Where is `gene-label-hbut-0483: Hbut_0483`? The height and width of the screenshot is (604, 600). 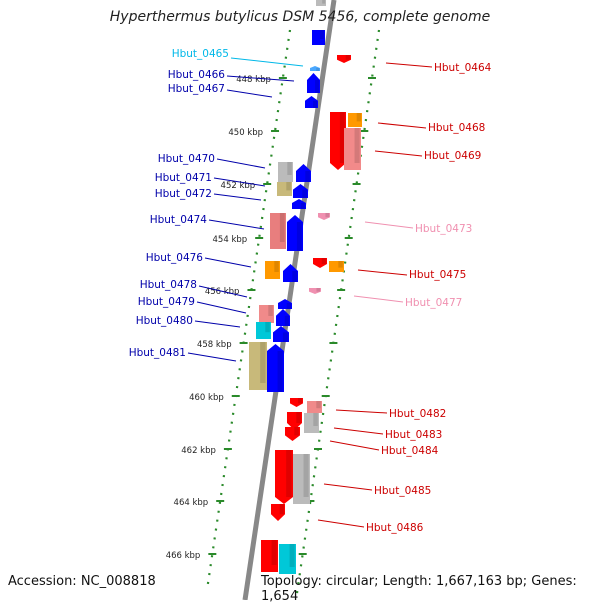 gene-label-hbut-0483: Hbut_0483 is located at coordinates (413, 435).